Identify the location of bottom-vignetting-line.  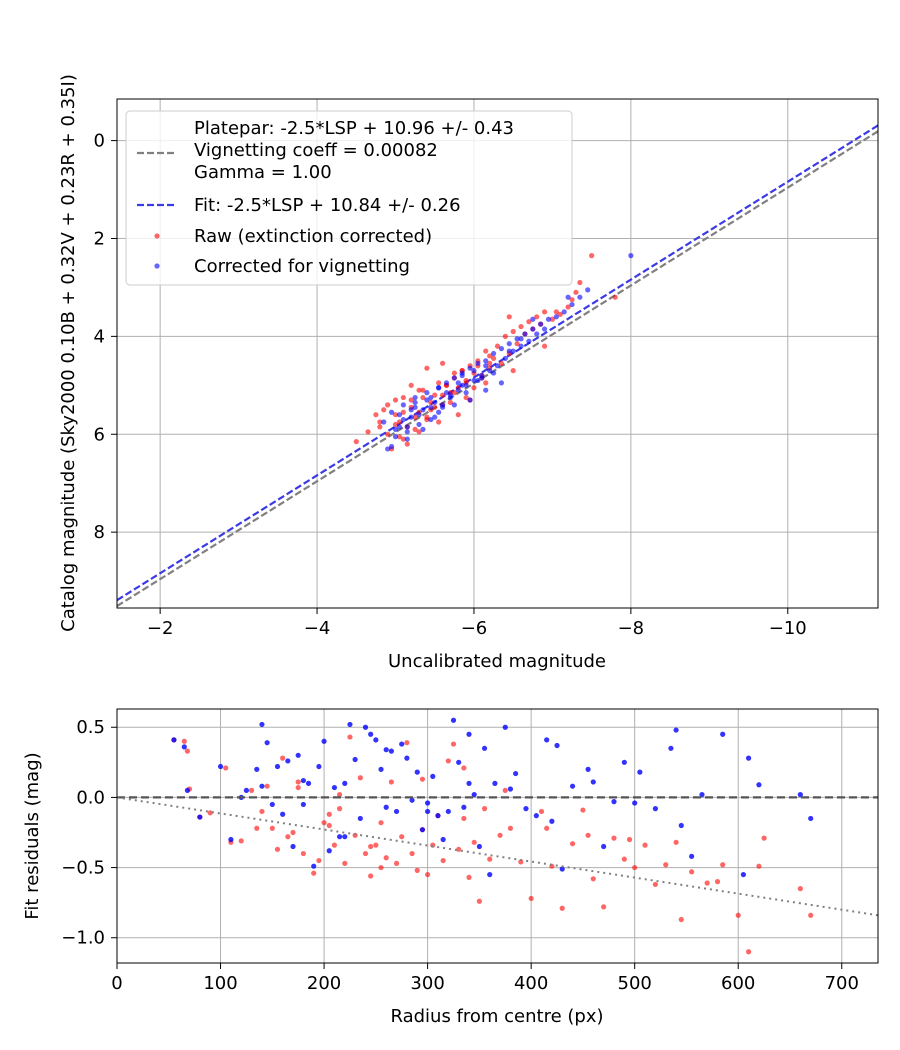
(497, 856).